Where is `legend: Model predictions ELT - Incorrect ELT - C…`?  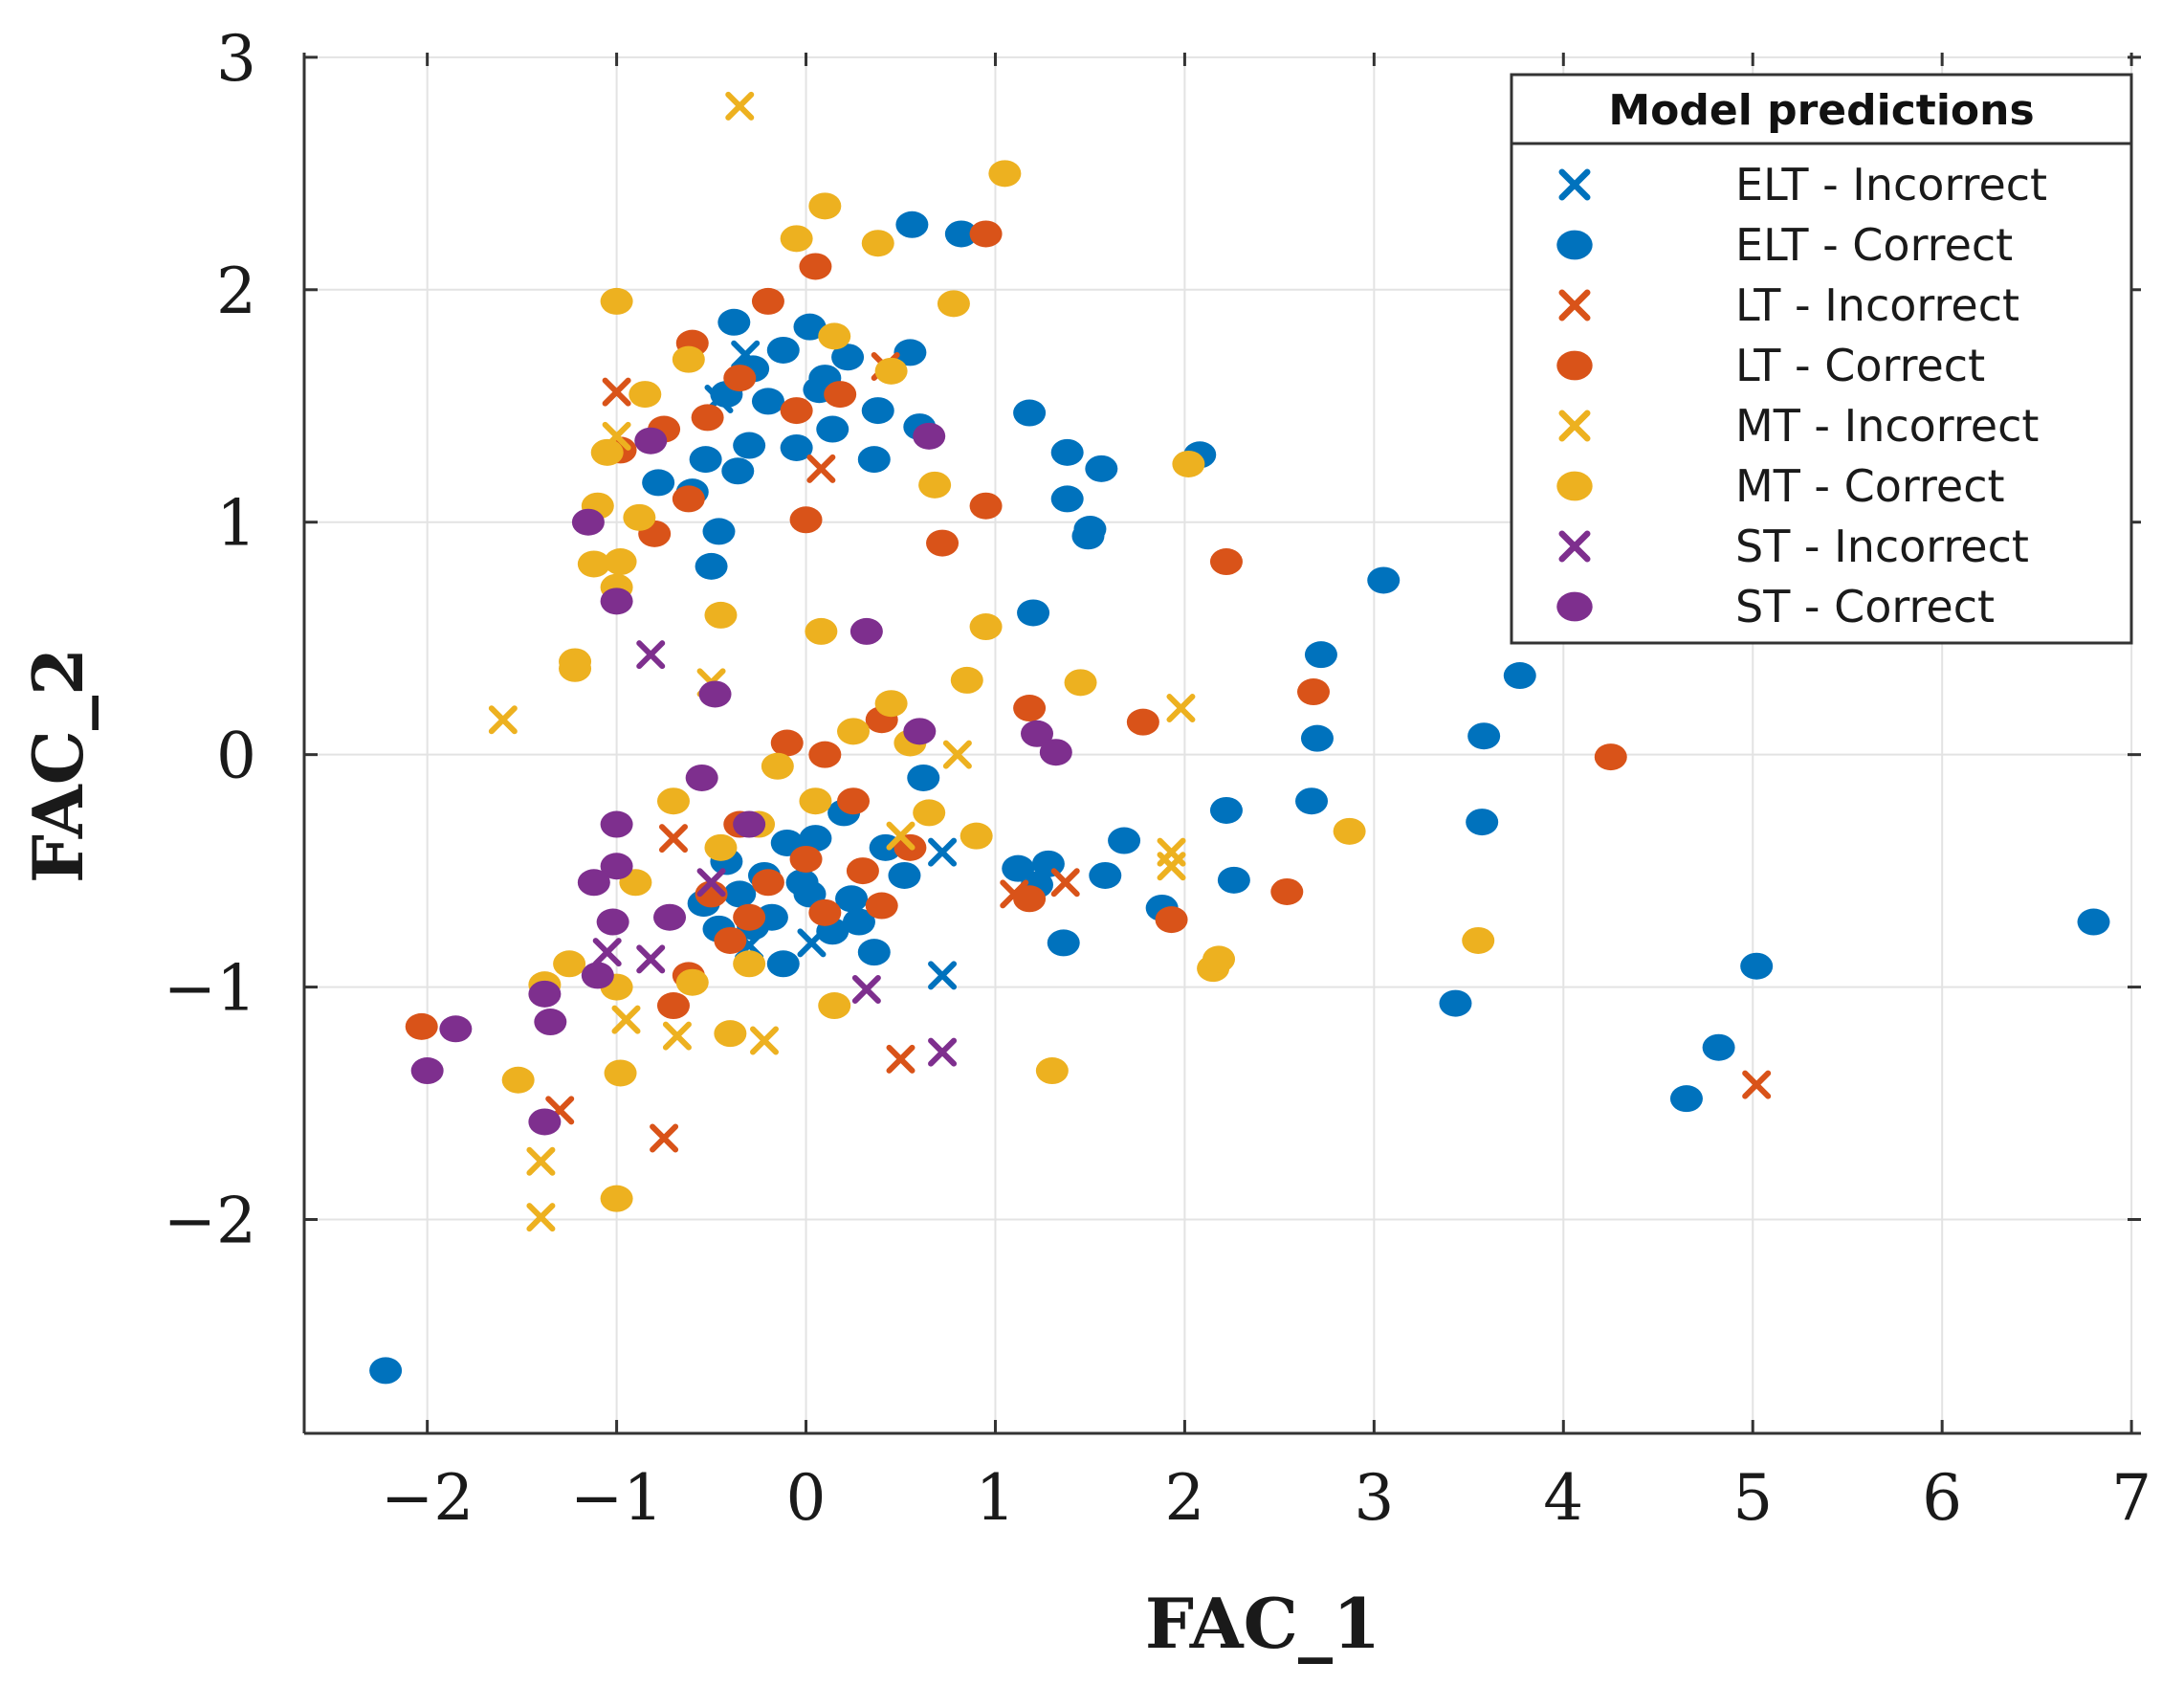
legend: Model predictions ELT - Incorrect ELT - C… is located at coordinates (1822, 359).